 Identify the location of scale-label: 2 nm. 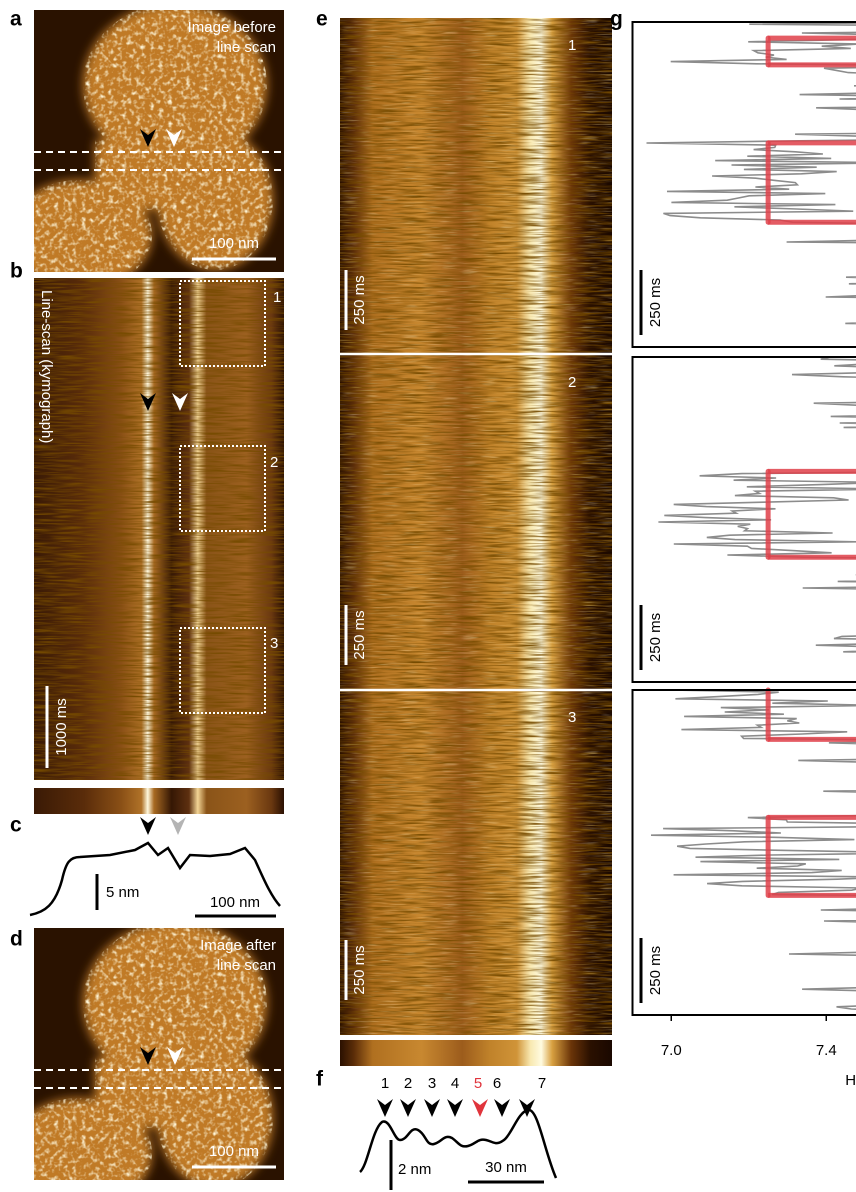
(414, 1169).